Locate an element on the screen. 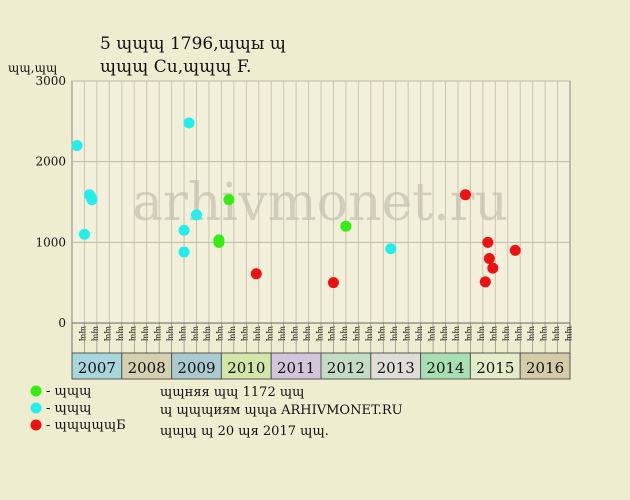  info-line-3: ɰɰɰ ɰ 20 ɰя 2017 ɰɰ. is located at coordinates (244, 431).